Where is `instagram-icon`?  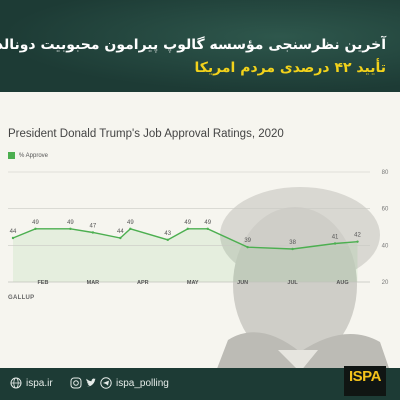
instagram-icon is located at coordinates (76, 383).